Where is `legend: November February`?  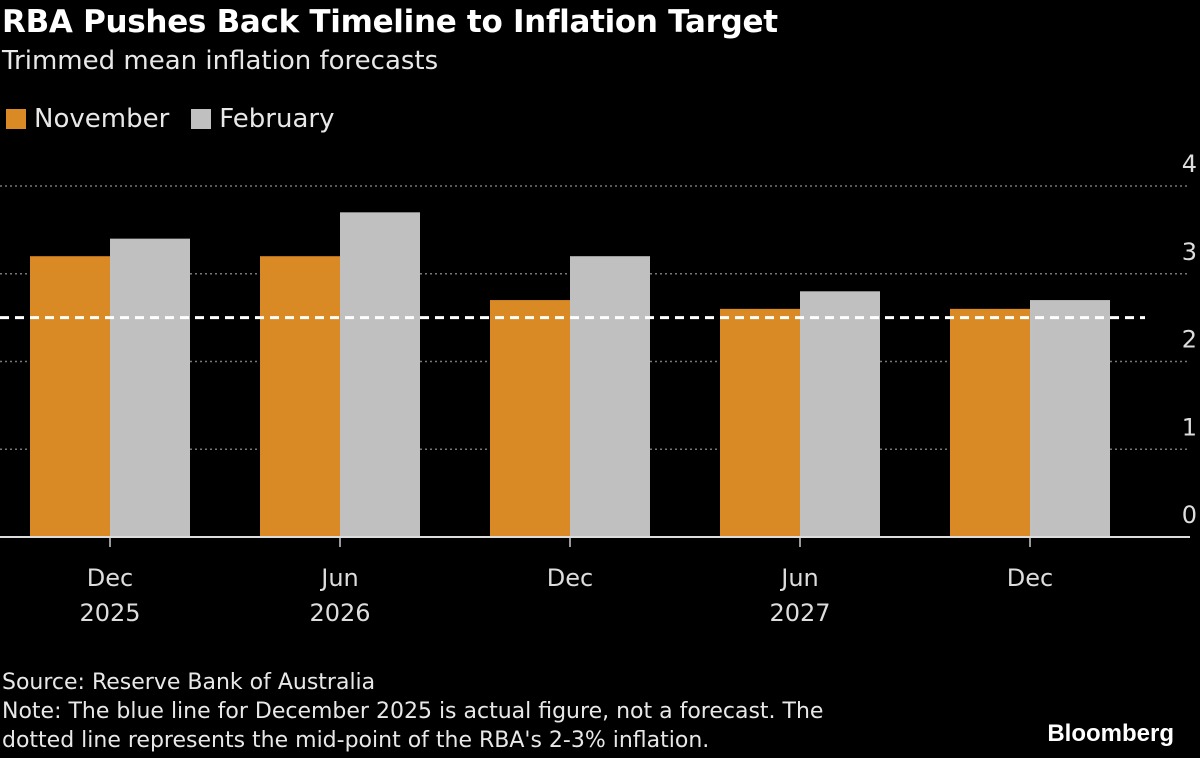
legend: November February is located at coordinates (170, 119).